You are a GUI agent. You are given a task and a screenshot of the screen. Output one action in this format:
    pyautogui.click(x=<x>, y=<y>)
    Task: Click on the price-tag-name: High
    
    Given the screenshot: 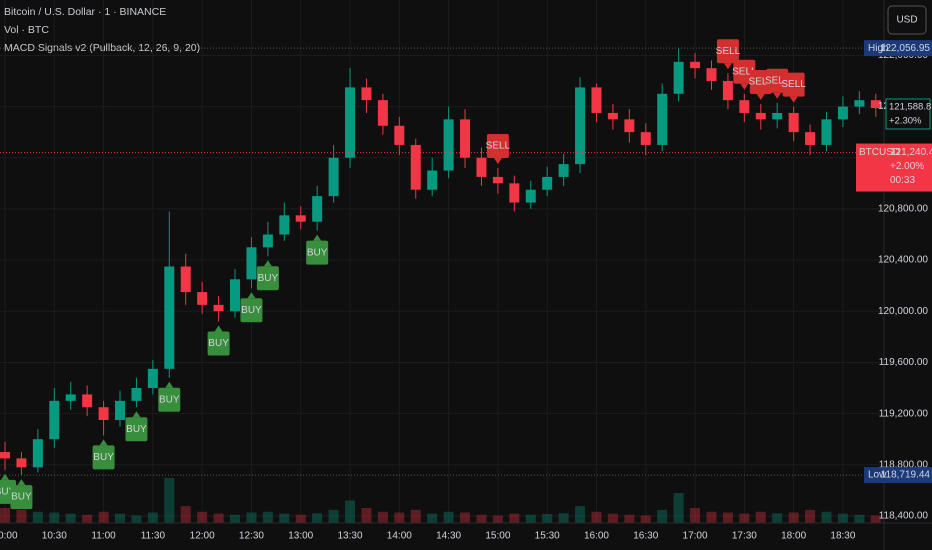 What is the action you would take?
    pyautogui.click(x=878, y=48)
    